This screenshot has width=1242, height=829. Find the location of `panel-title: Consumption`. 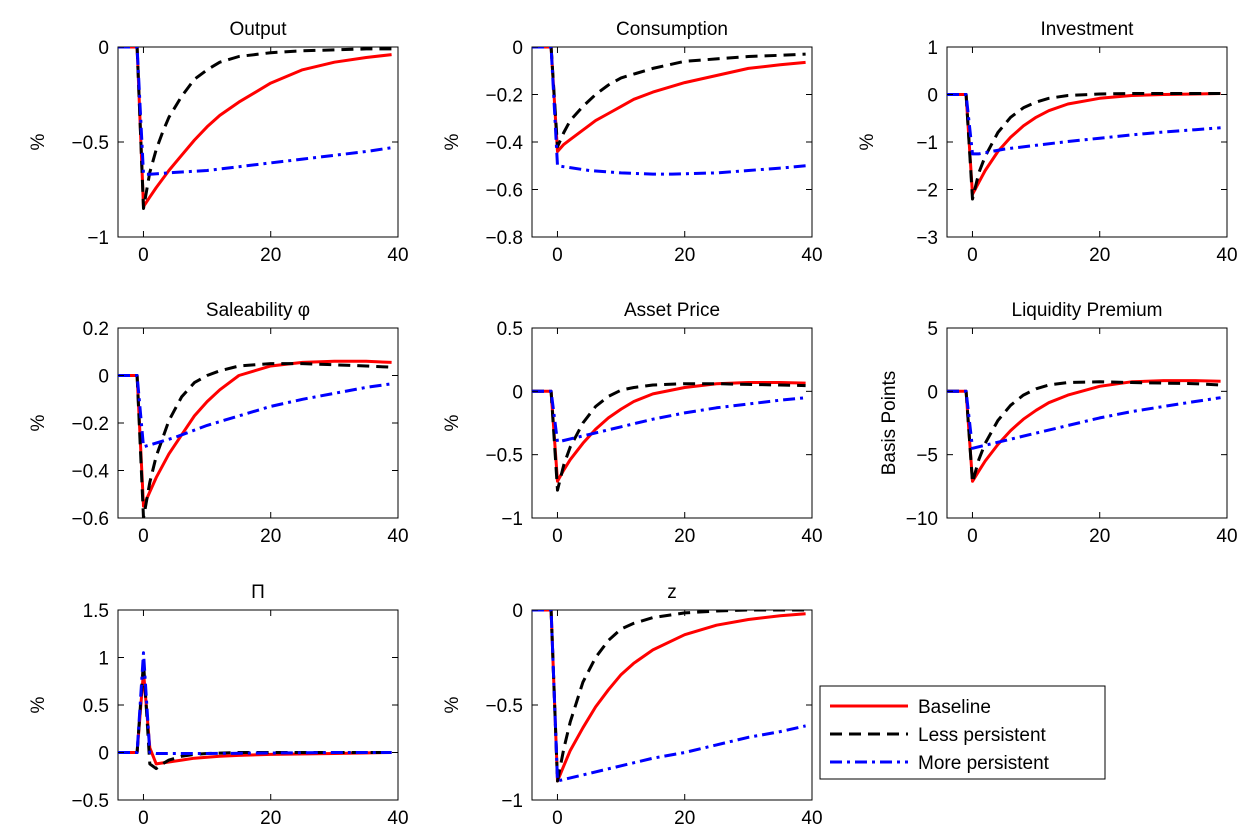

panel-title: Consumption is located at coordinates (672, 29).